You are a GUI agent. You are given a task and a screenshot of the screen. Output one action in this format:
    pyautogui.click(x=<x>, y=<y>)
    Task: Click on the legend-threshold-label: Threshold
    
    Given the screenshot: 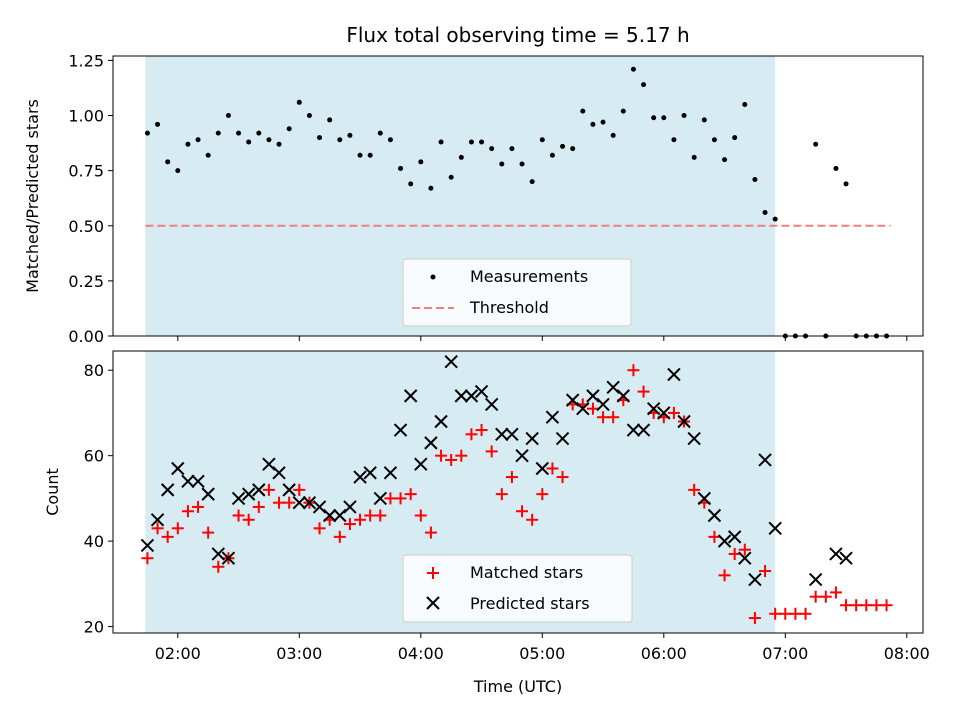 What is the action you would take?
    pyautogui.click(x=509, y=307)
    